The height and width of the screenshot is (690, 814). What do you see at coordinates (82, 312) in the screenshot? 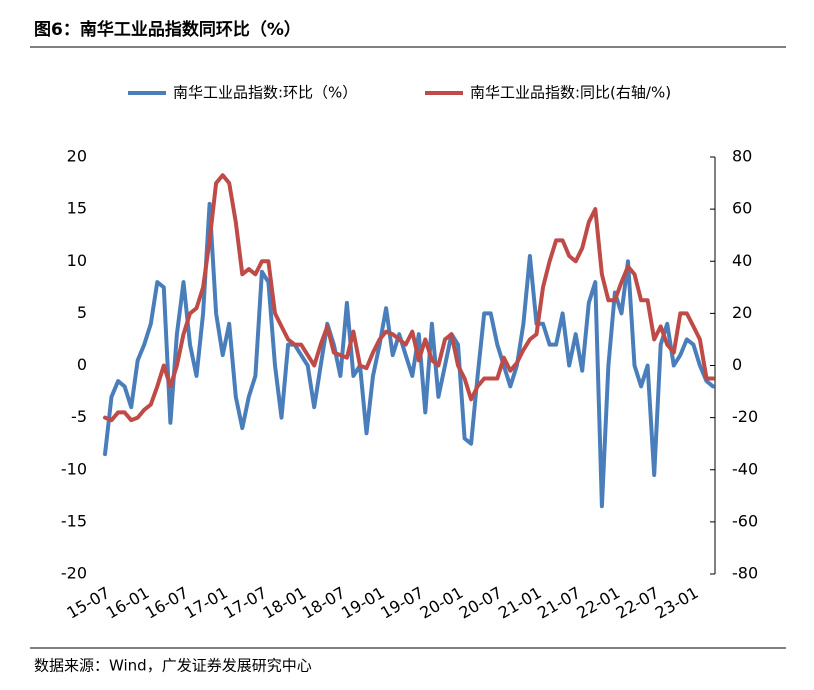
I see `y-tick-label: 5` at bounding box center [82, 312].